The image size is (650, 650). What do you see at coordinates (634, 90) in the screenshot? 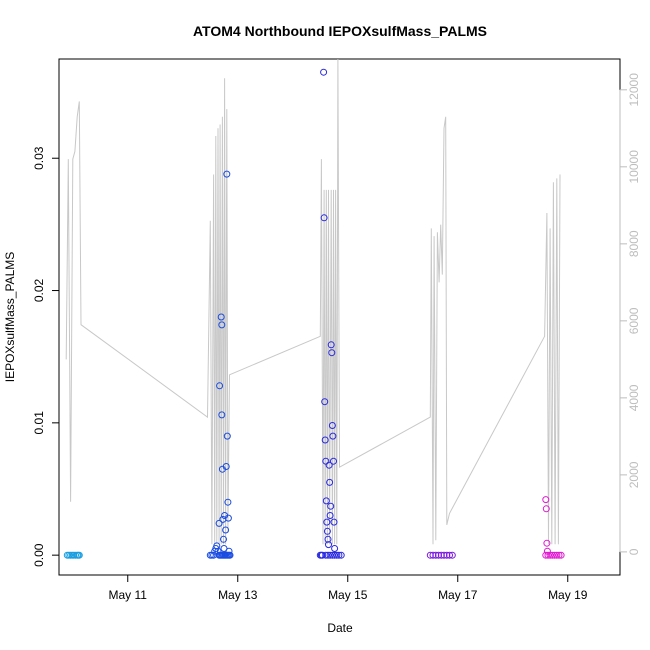
I see `y2-tick-label: 12000` at bounding box center [634, 90].